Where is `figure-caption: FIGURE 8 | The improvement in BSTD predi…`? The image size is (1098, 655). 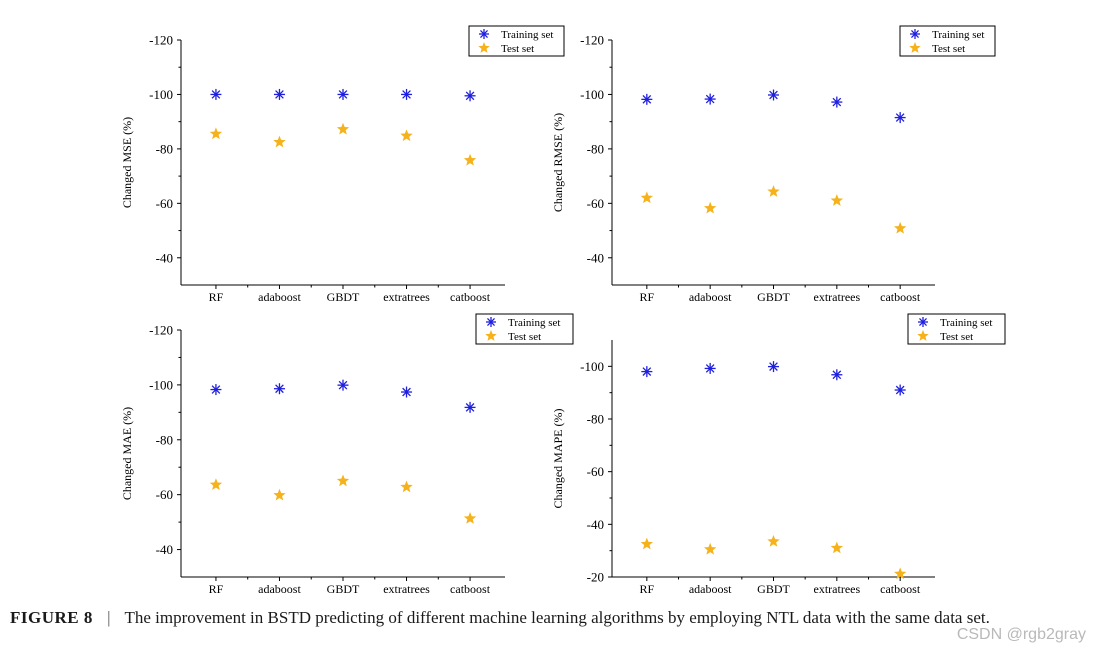
figure-caption: FIGURE 8 | The improvement in BSTD predi… is located at coordinates (550, 618).